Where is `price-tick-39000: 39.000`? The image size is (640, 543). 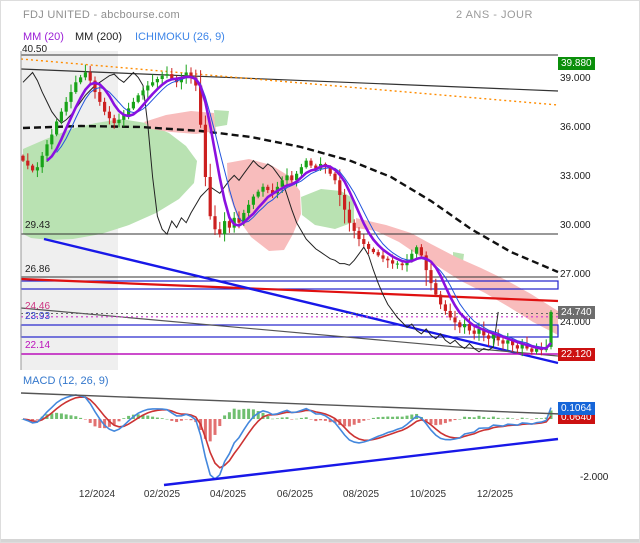 price-tick-39000: 39.000 is located at coordinates (575, 78).